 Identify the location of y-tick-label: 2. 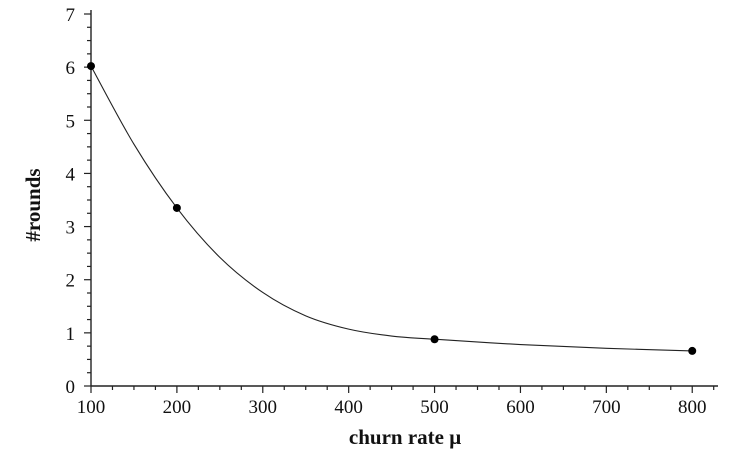
(71, 281).